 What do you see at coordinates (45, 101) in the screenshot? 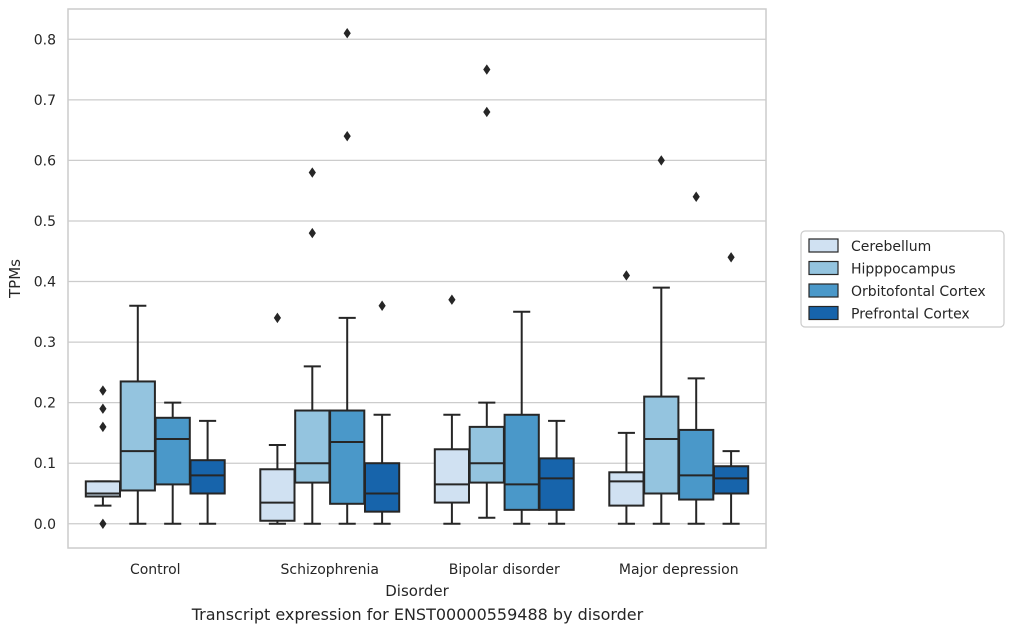
I see `y-tick-label: 0.7` at bounding box center [45, 101].